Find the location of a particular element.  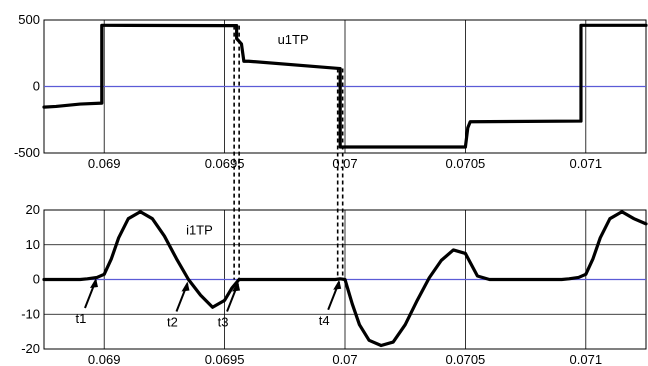

marker-label: t4 is located at coordinates (324, 320).